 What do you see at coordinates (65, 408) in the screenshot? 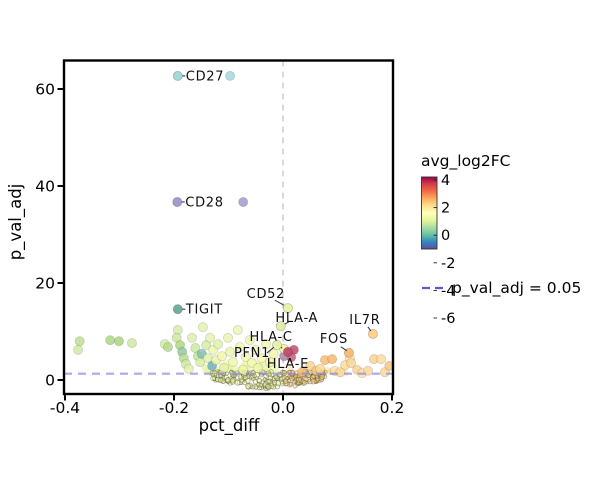
I see `x-tick-label: -0.4` at bounding box center [65, 408].